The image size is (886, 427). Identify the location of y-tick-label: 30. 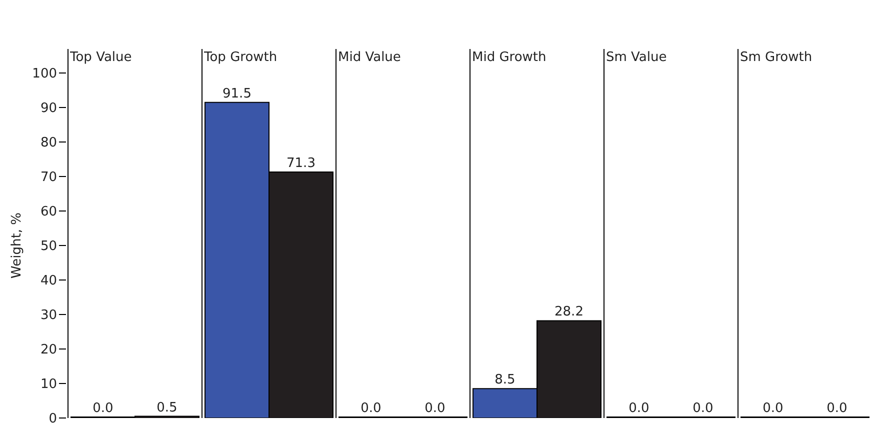
(48, 316).